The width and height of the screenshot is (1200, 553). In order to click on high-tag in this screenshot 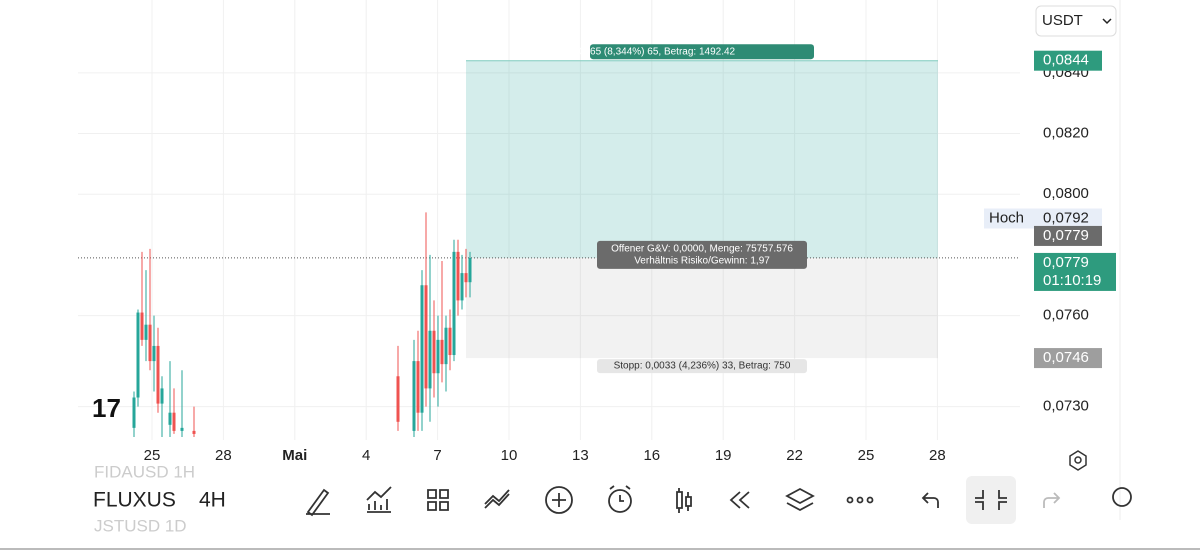, I will do `click(1009, 218)`.